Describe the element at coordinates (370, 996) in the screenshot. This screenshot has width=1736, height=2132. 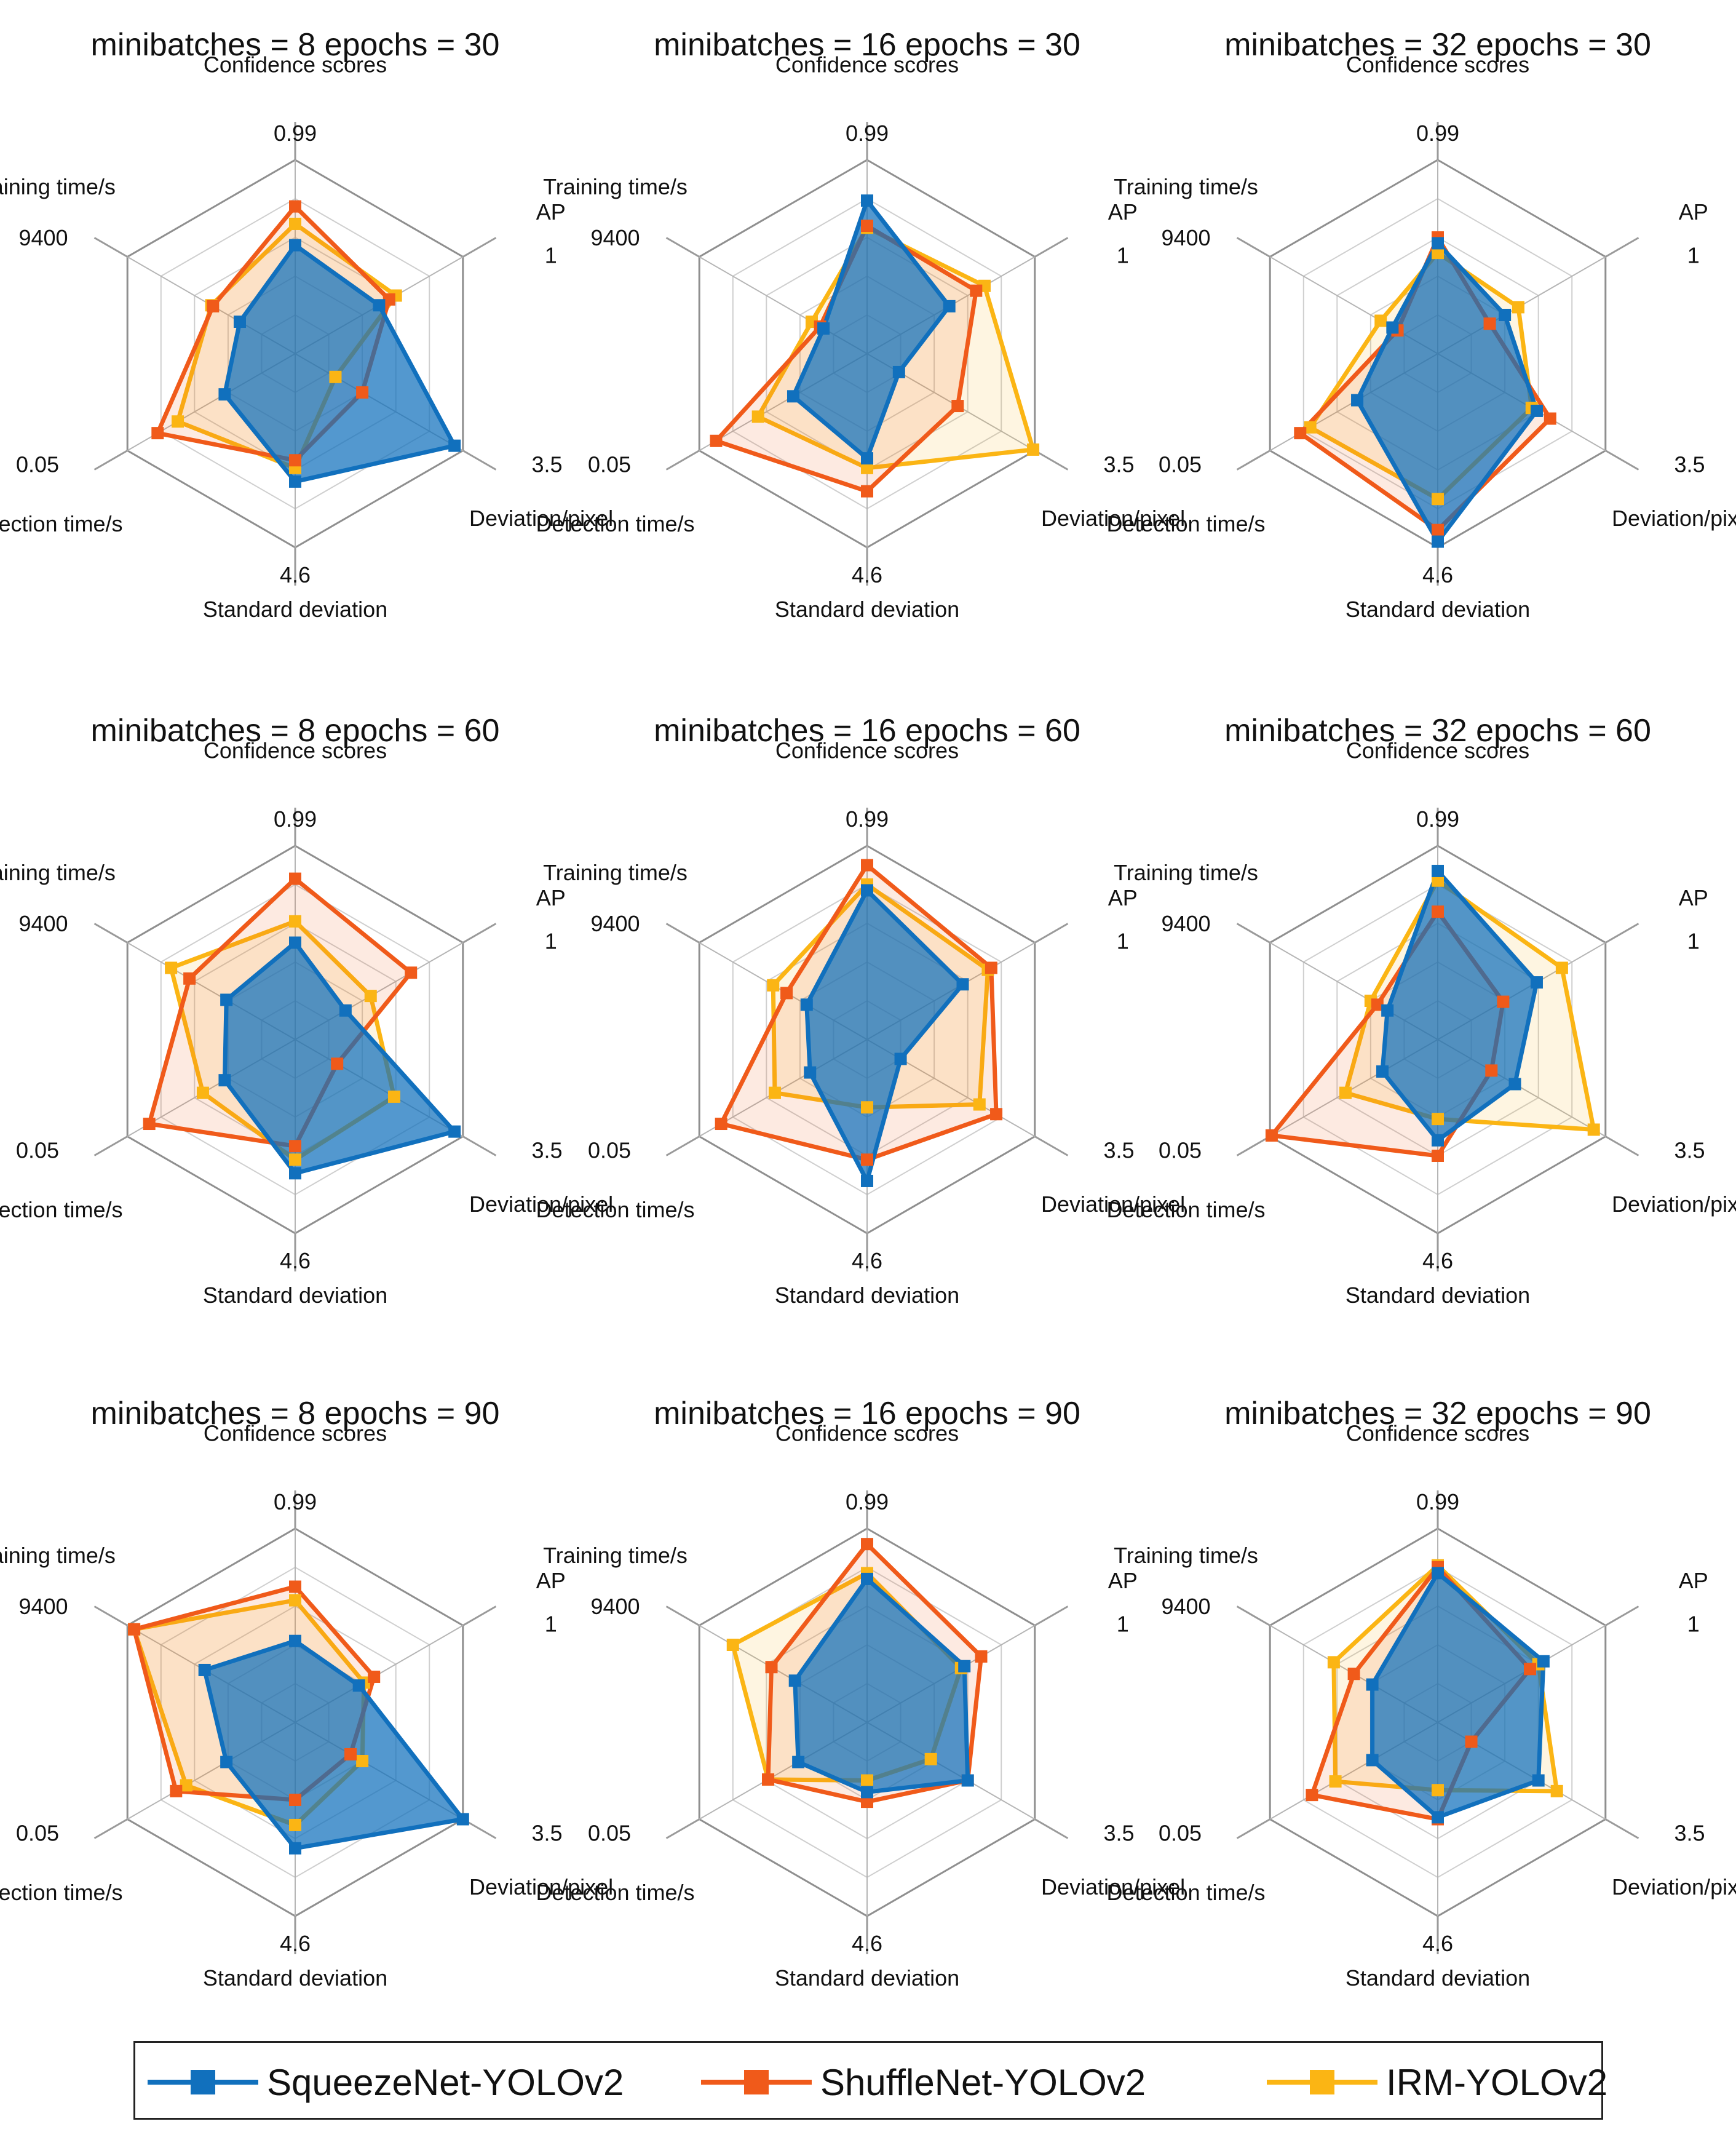
I see `marker-irm-ap` at that location.